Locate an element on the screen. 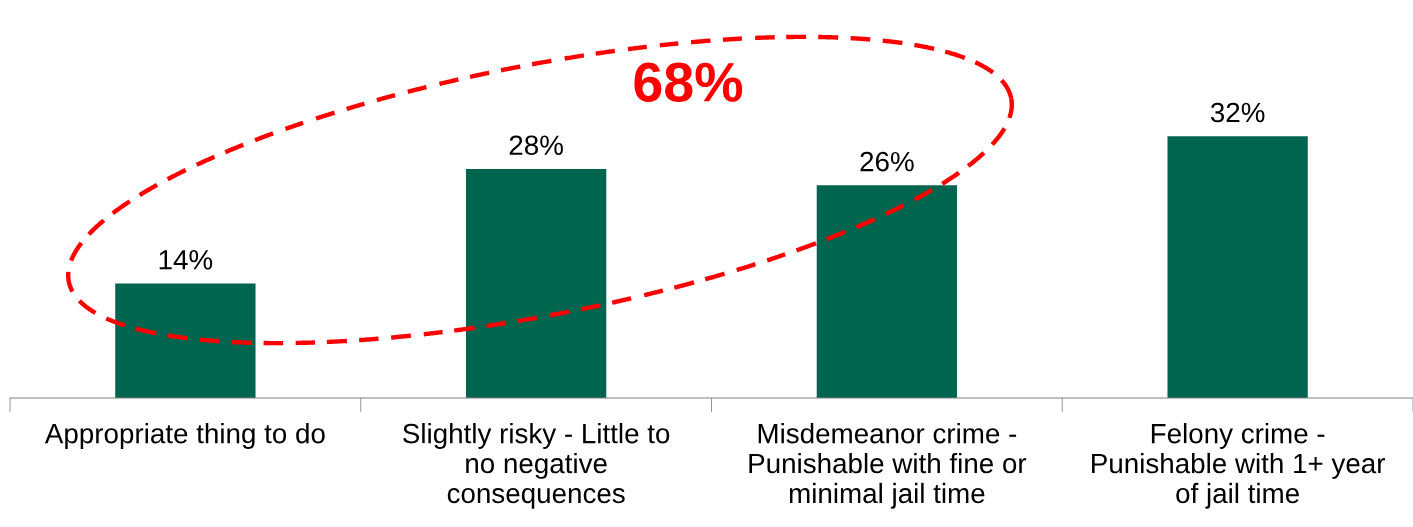  data-label: 32% is located at coordinates (1237, 112).